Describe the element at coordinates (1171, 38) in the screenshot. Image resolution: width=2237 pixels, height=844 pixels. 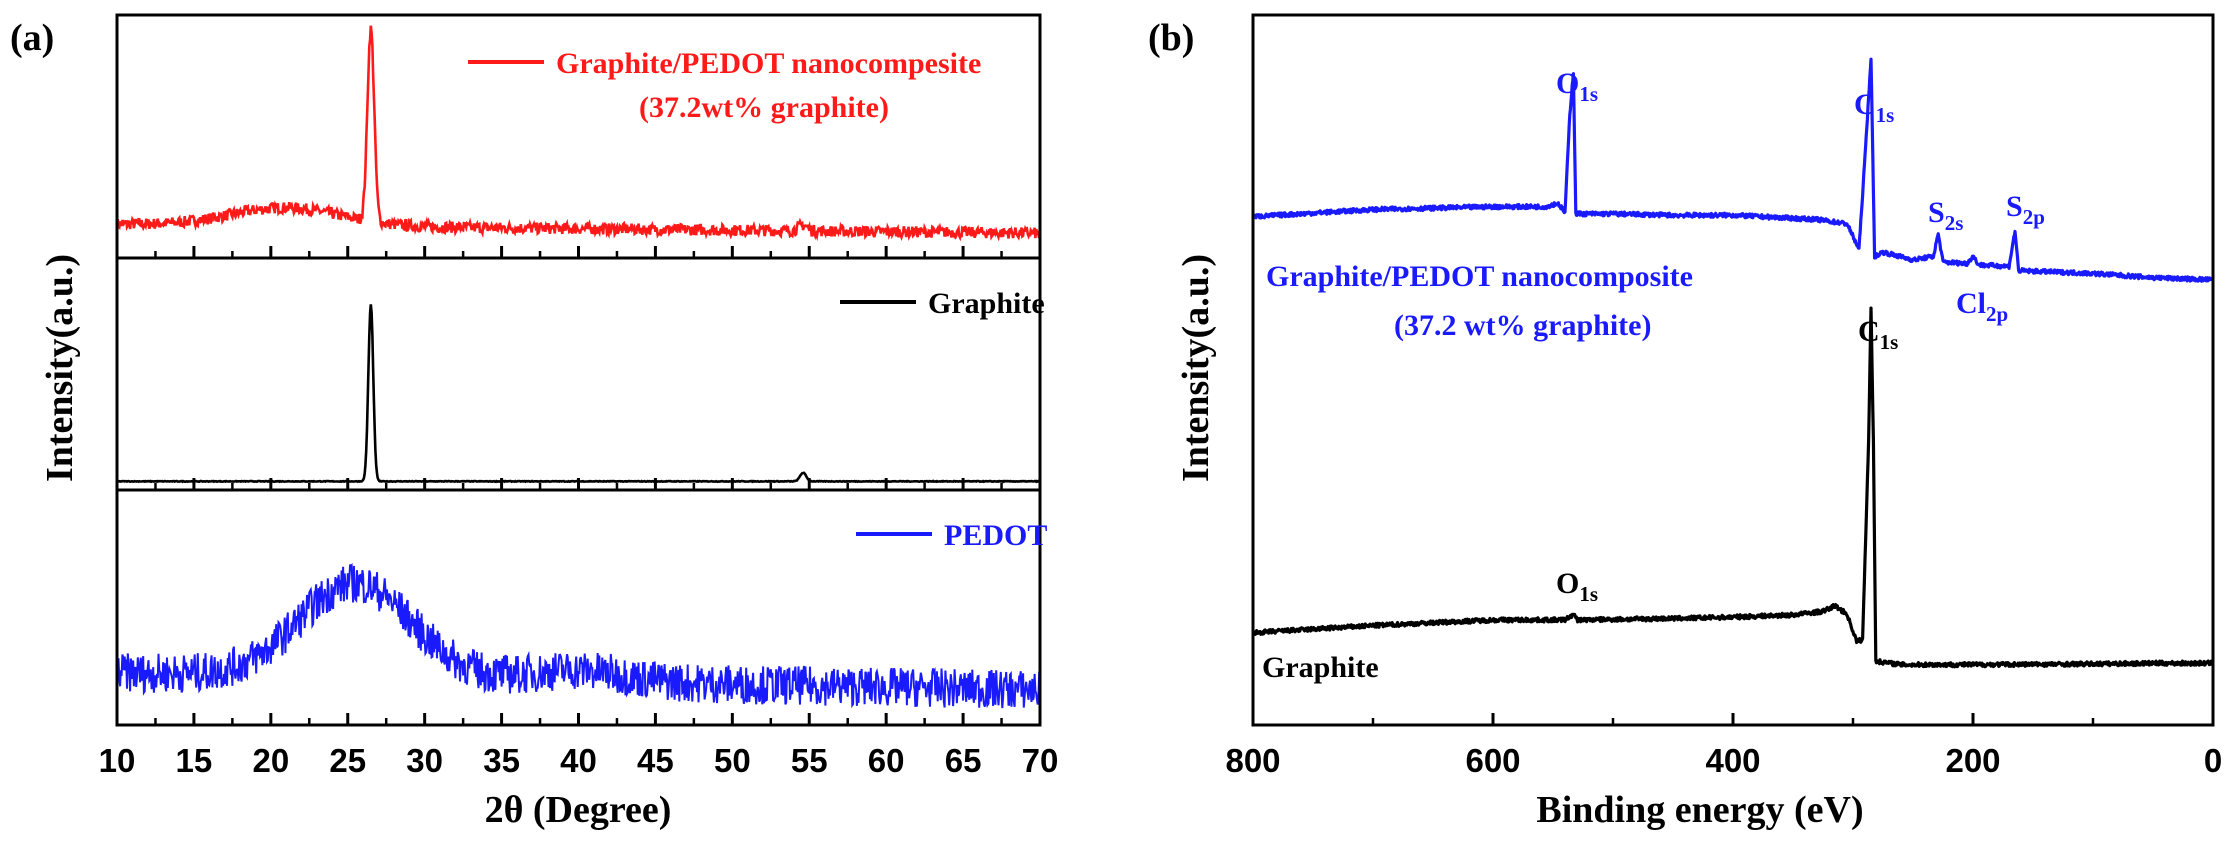
I see `panel-b-label: (b)` at that location.